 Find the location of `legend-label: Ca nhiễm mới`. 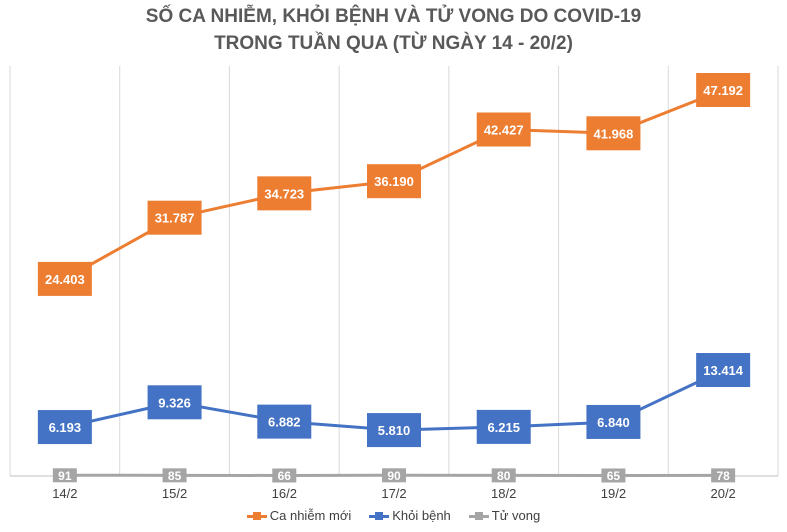

legend-label: Ca nhiễm mới is located at coordinates (310, 515).